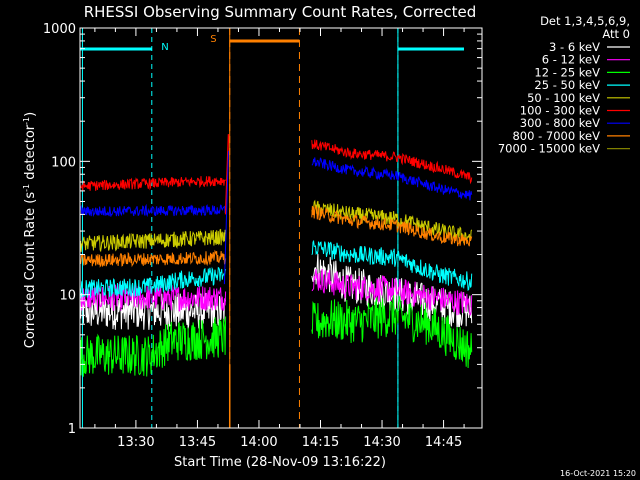 The height and width of the screenshot is (480, 640). I want to click on x-tick-label: 14:00, so click(258, 442).